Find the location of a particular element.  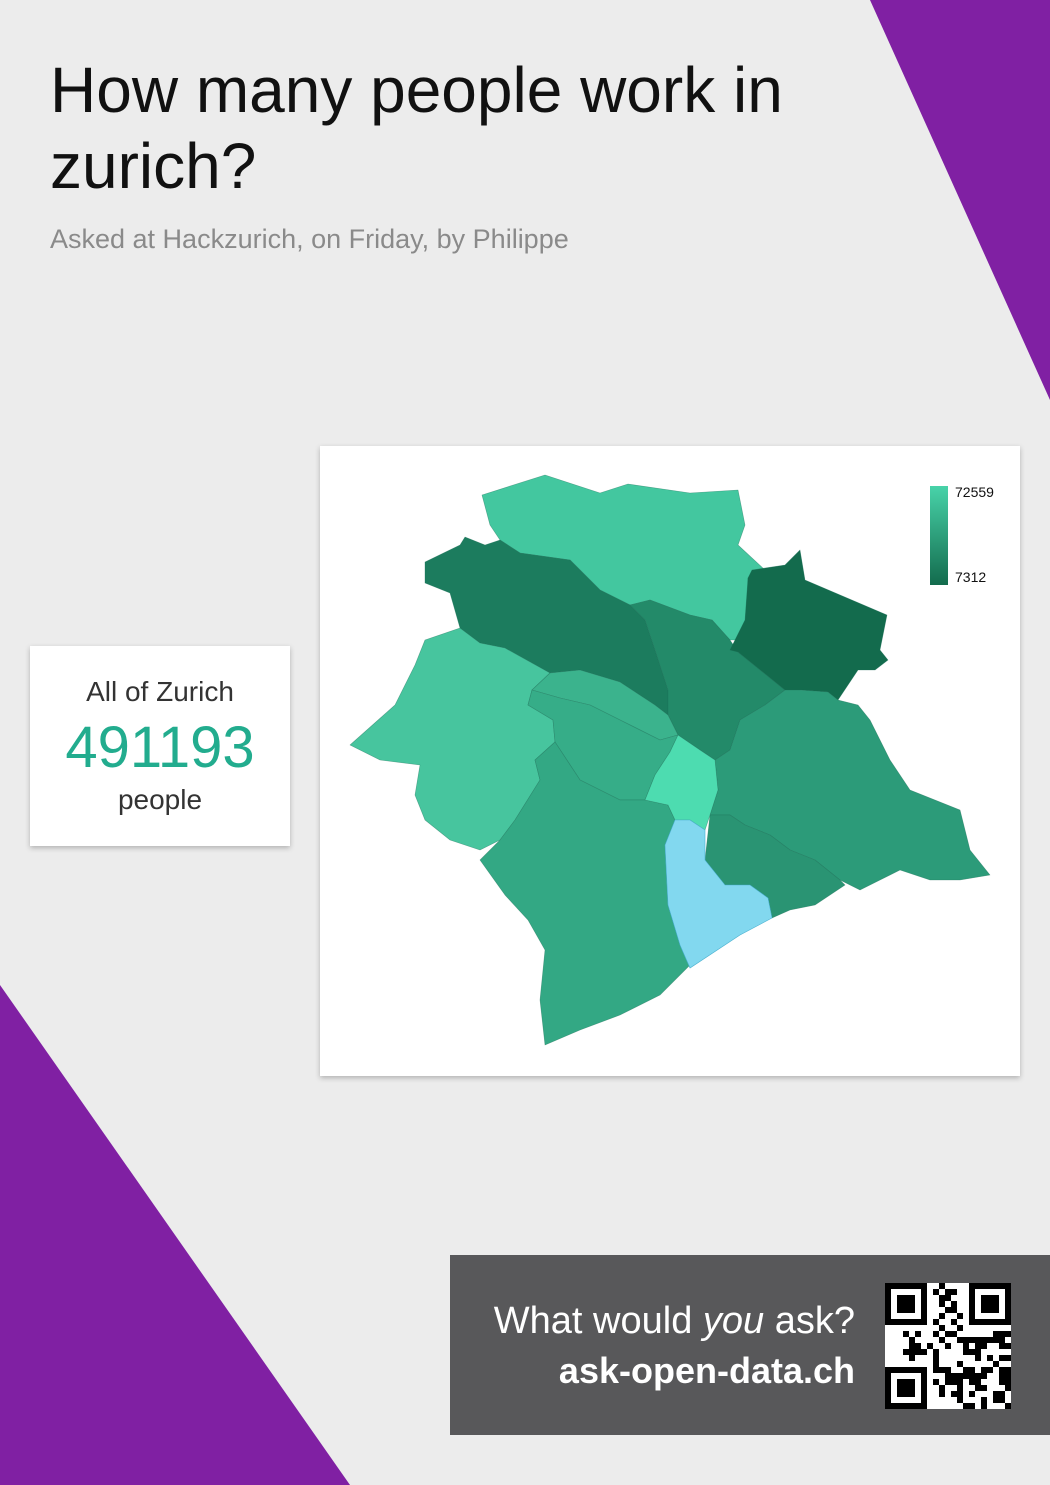

legend-color-bar is located at coordinates (939, 535).